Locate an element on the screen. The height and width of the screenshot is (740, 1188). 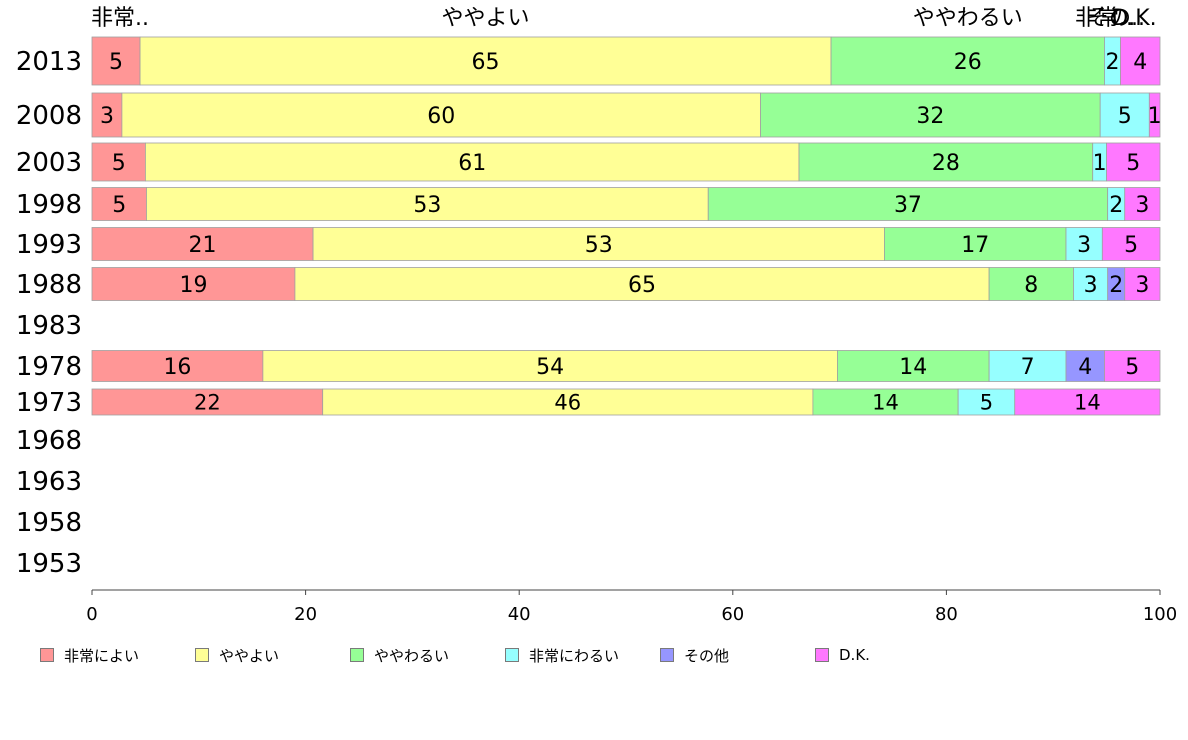
x-tick-label: 80 is located at coordinates (946, 614).